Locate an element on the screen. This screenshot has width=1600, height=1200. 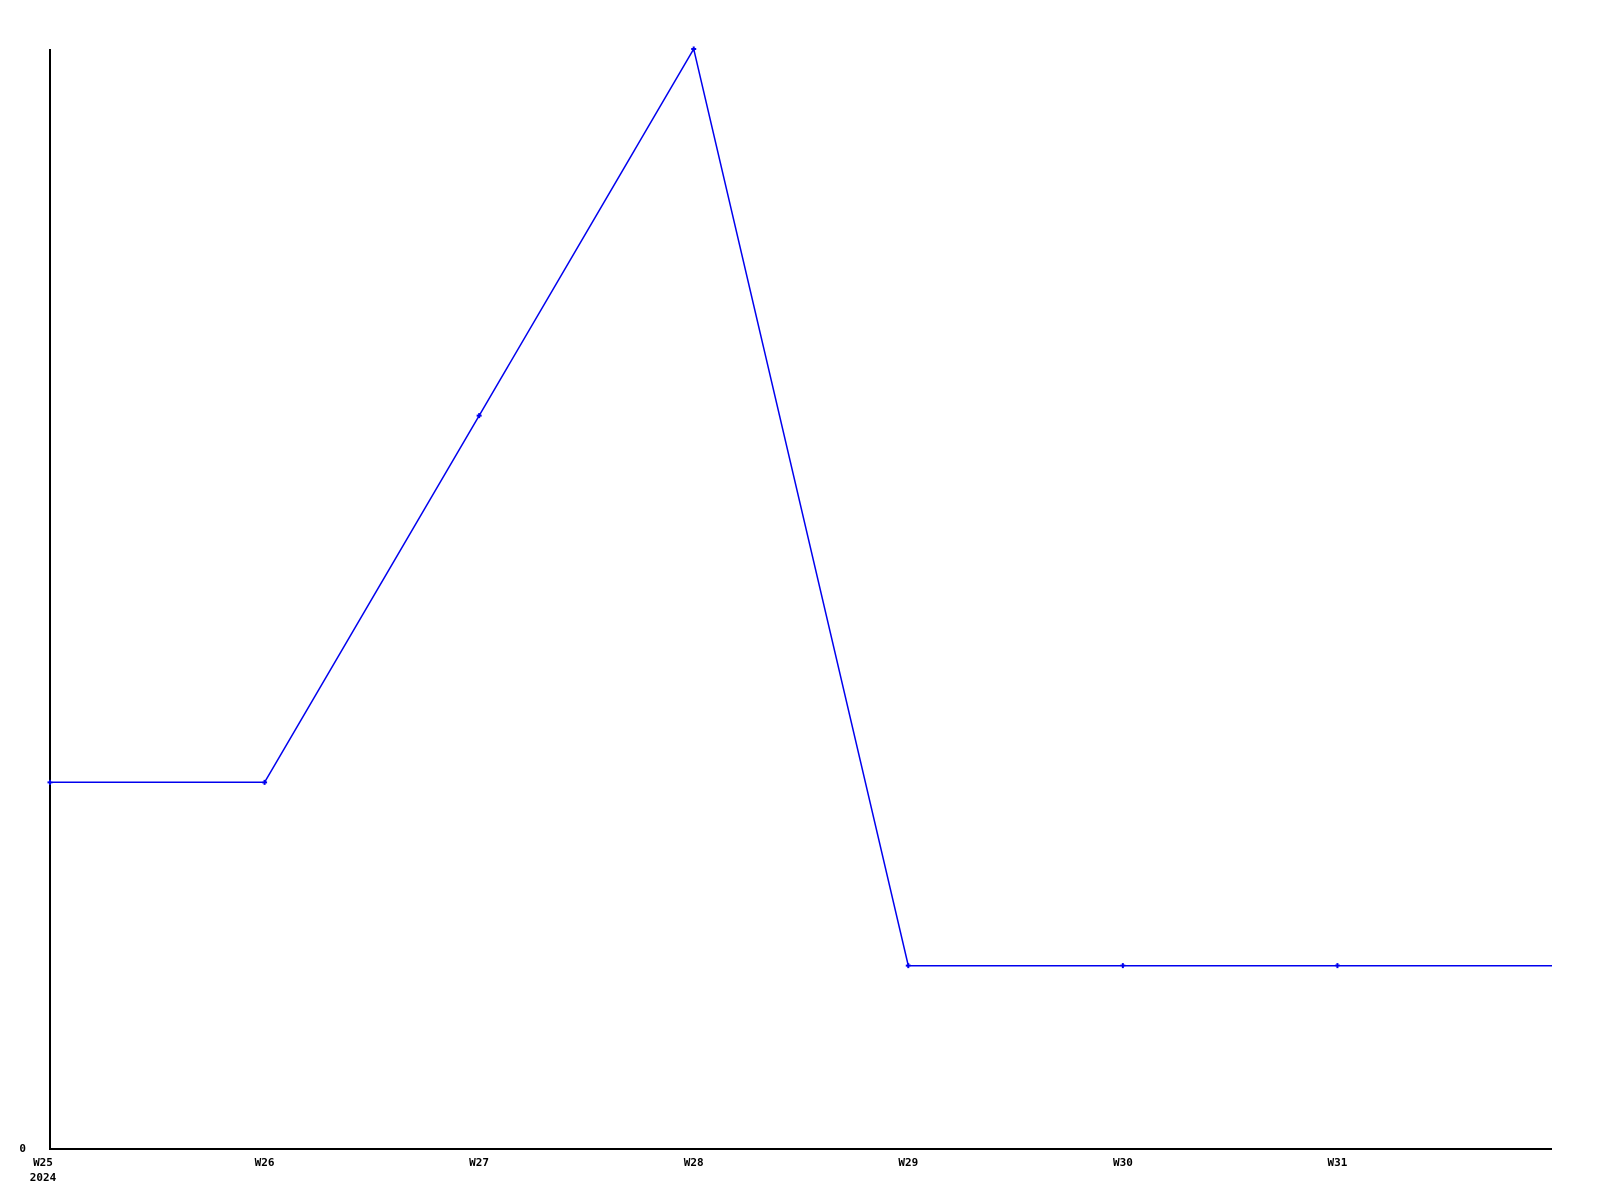
data-point-marker-W27 is located at coordinates (479, 416).